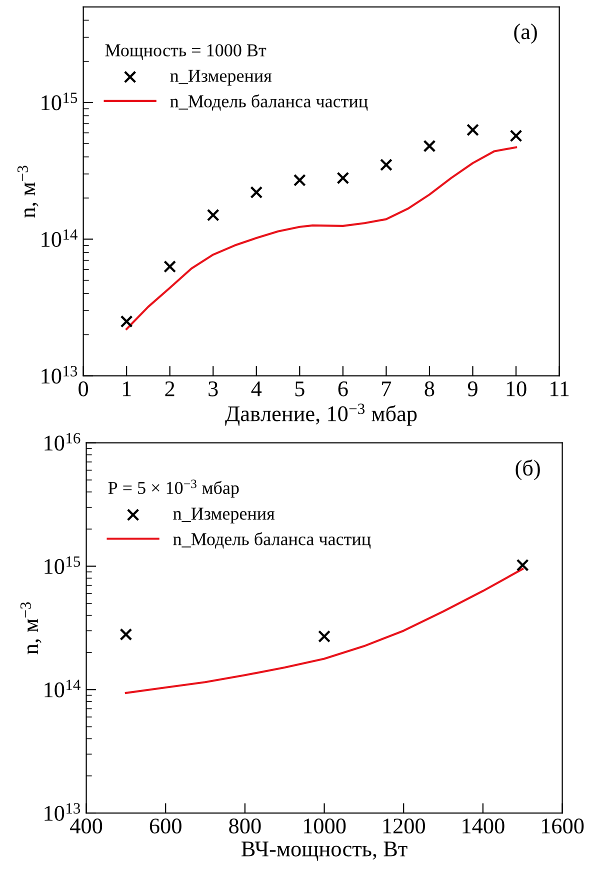  I want to click on x-tick-label: 11, so click(559, 388).